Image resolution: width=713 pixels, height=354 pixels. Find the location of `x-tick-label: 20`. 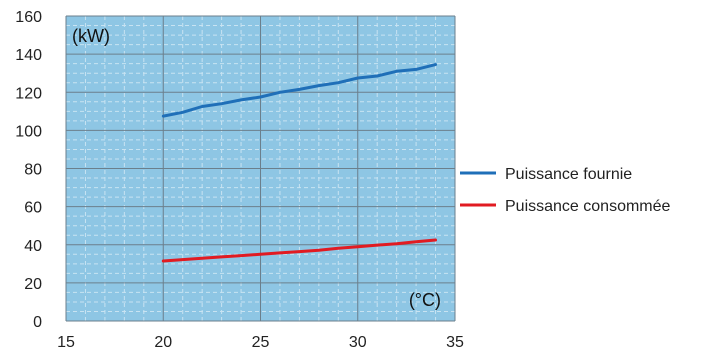

x-tick-label: 20 is located at coordinates (163, 342).